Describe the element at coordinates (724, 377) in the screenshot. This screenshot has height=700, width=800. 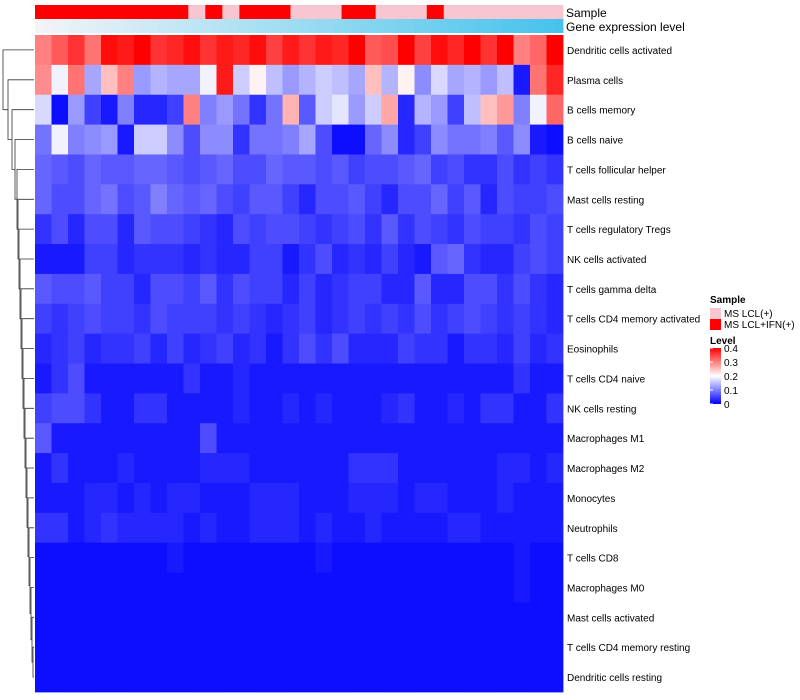
I see `level-tick-labels: 0.4 0.3 0.2 0.1 0` at that location.